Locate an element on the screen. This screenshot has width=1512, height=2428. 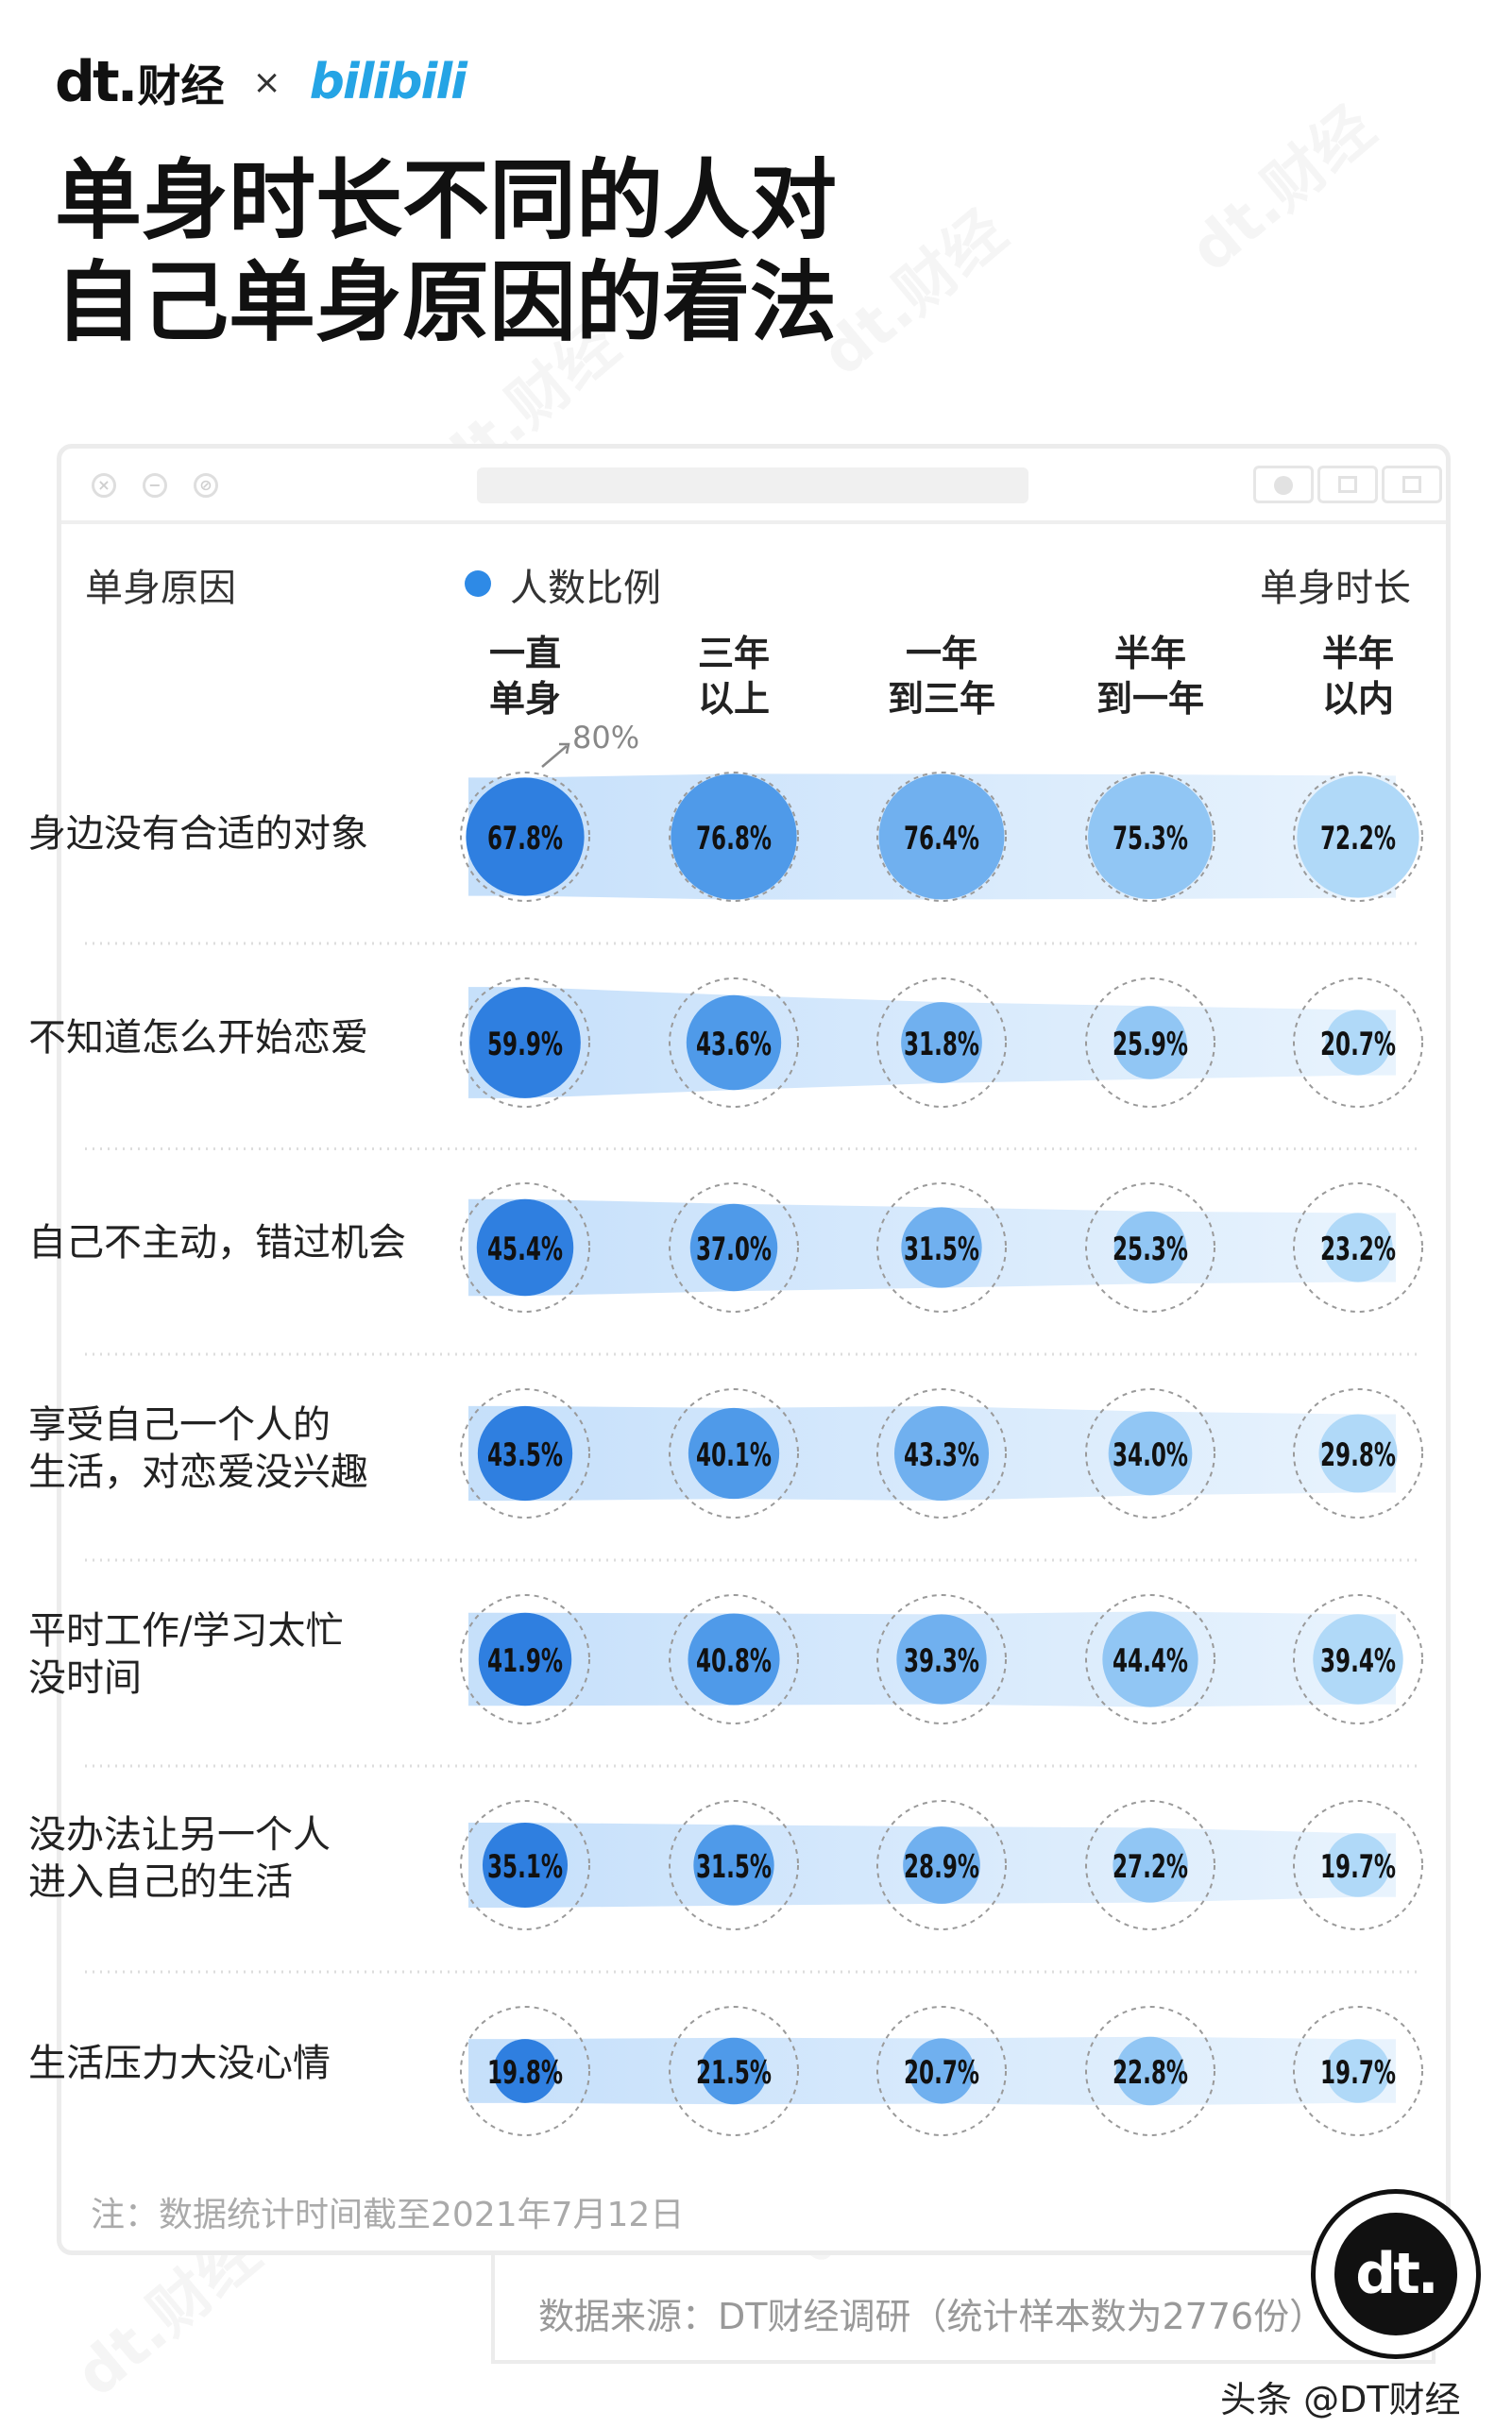
data-label: 19.8% is located at coordinates (525, 2073).